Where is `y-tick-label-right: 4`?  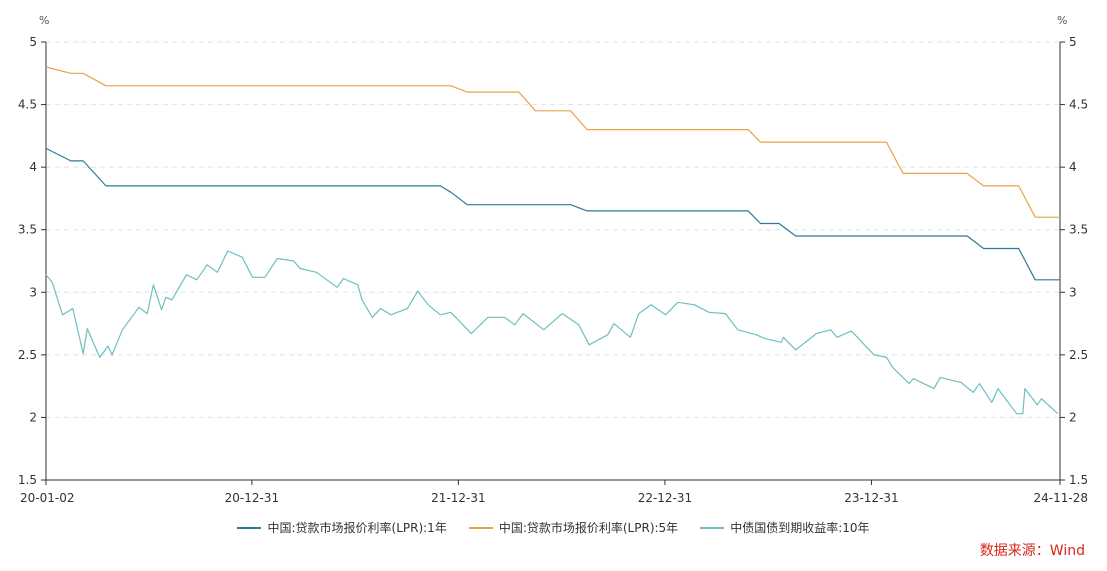 y-tick-label-right: 4 is located at coordinates (1073, 167).